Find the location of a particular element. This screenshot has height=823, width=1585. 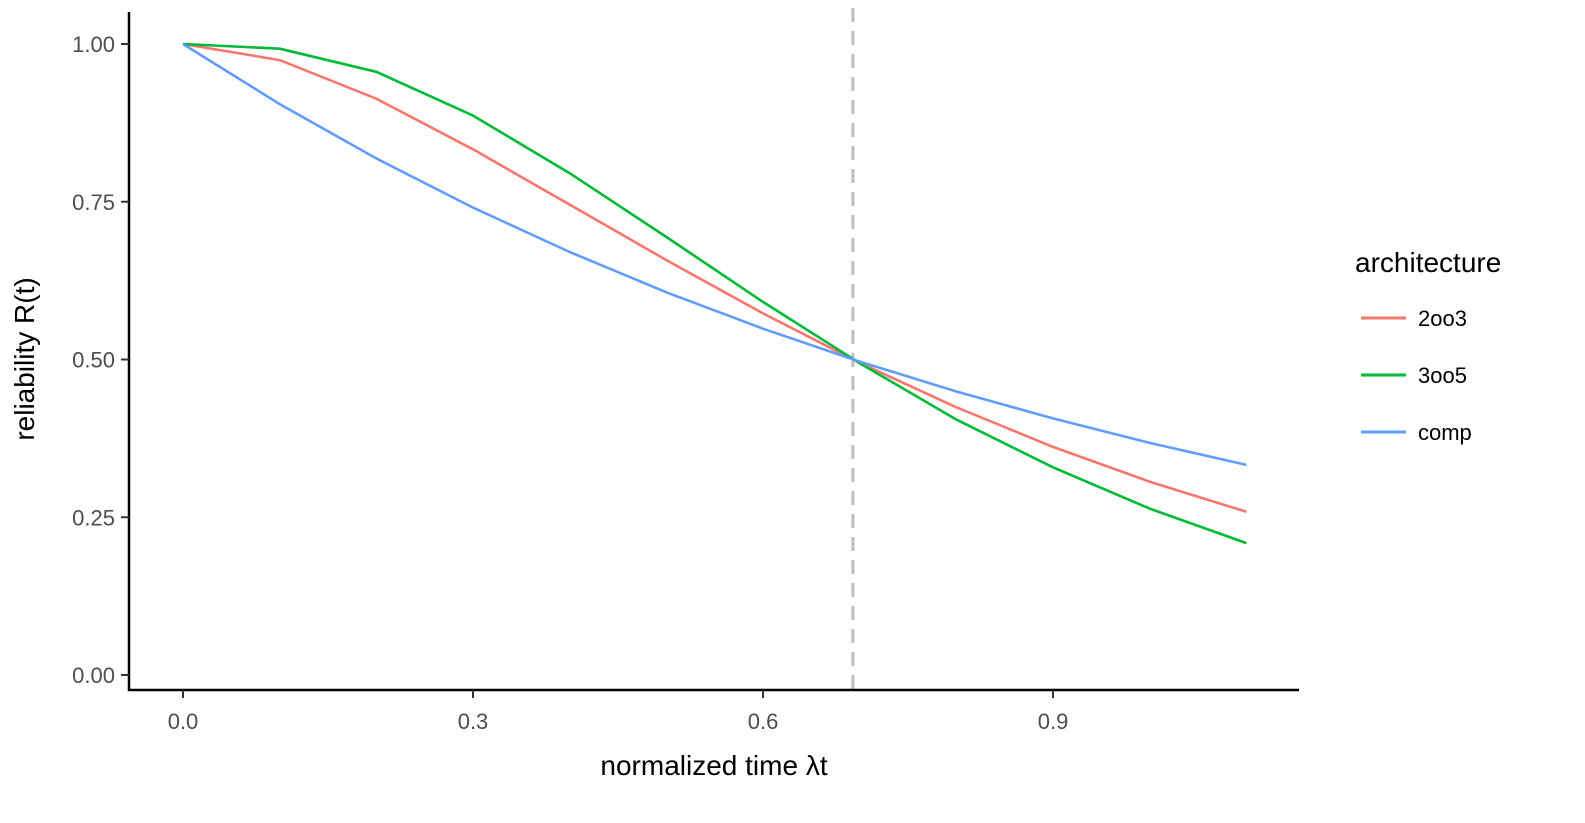

legend-label-3oo5: 3oo5 is located at coordinates (1442, 375).